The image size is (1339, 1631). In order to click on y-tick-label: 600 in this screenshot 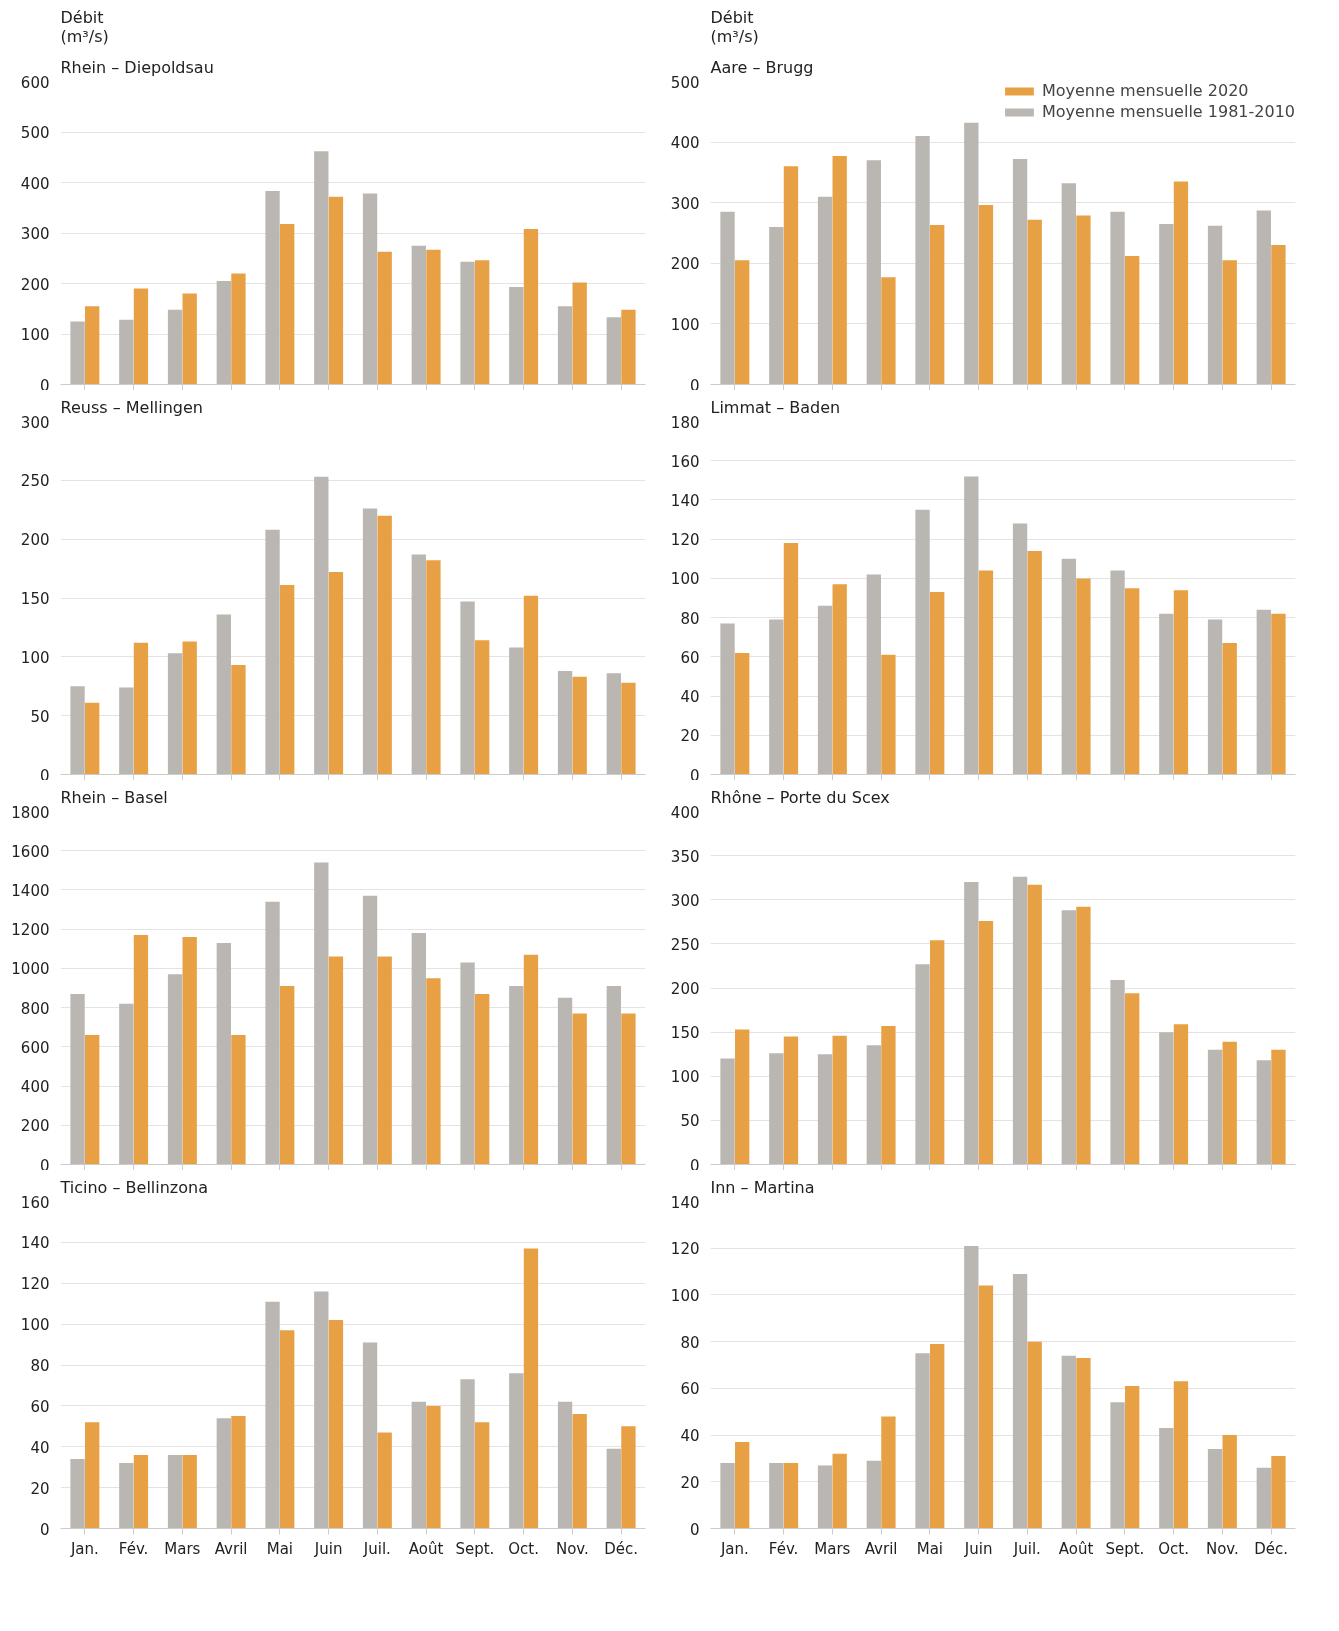, I will do `click(35, 1047)`.